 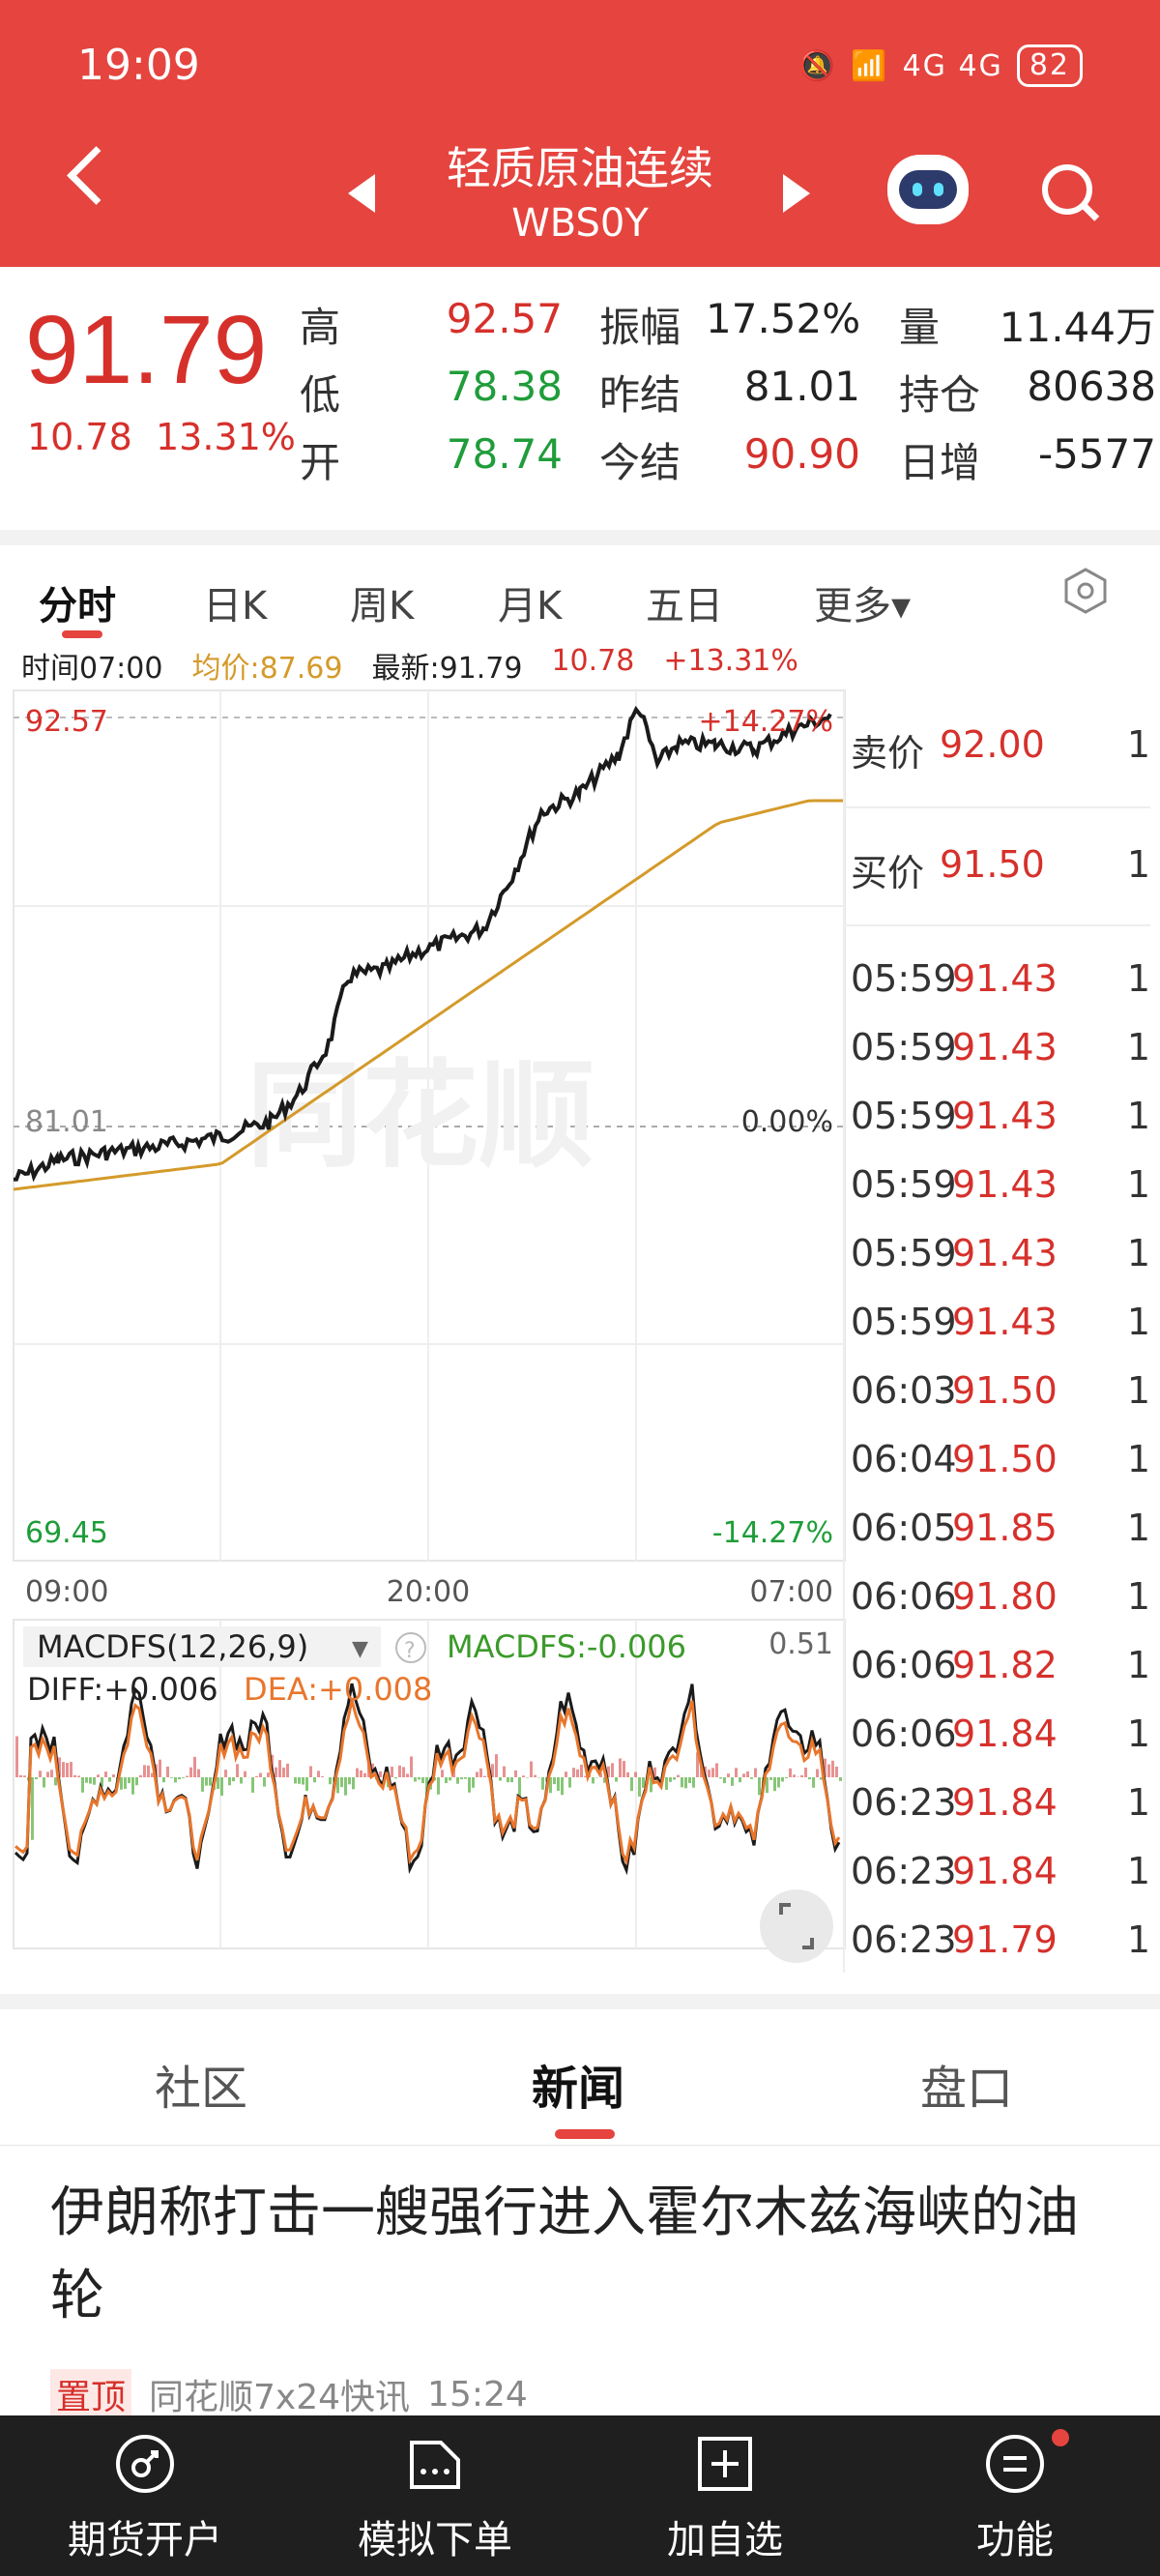 I want to click on info-change: 10.78, so click(x=593, y=661).